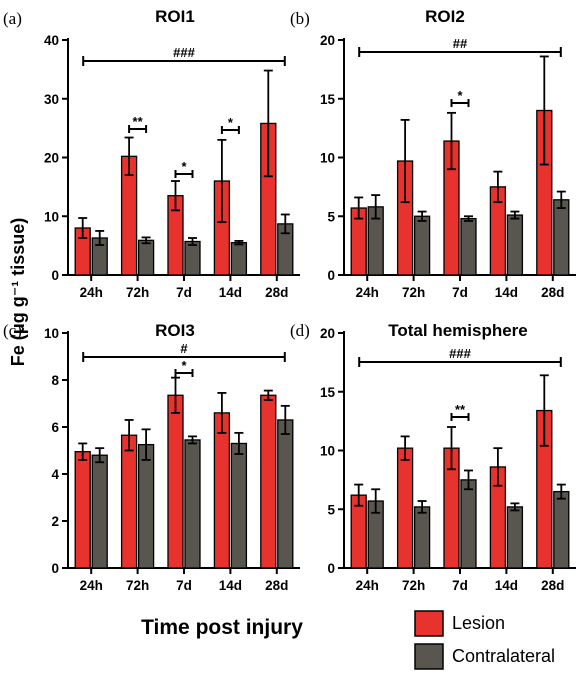  I want to click on chart-title: ROI2, so click(445, 16).